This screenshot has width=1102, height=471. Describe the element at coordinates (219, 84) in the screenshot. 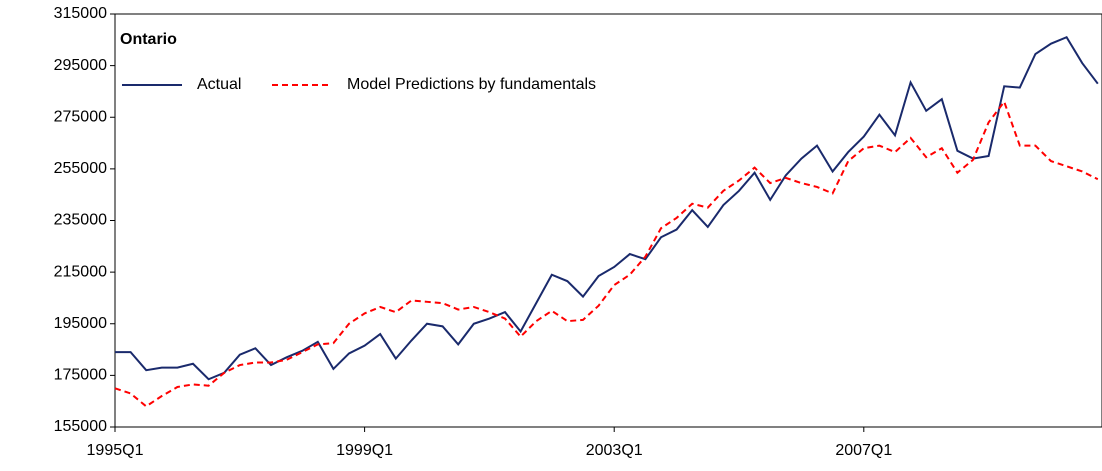

I see `legend-label: Actual` at that location.